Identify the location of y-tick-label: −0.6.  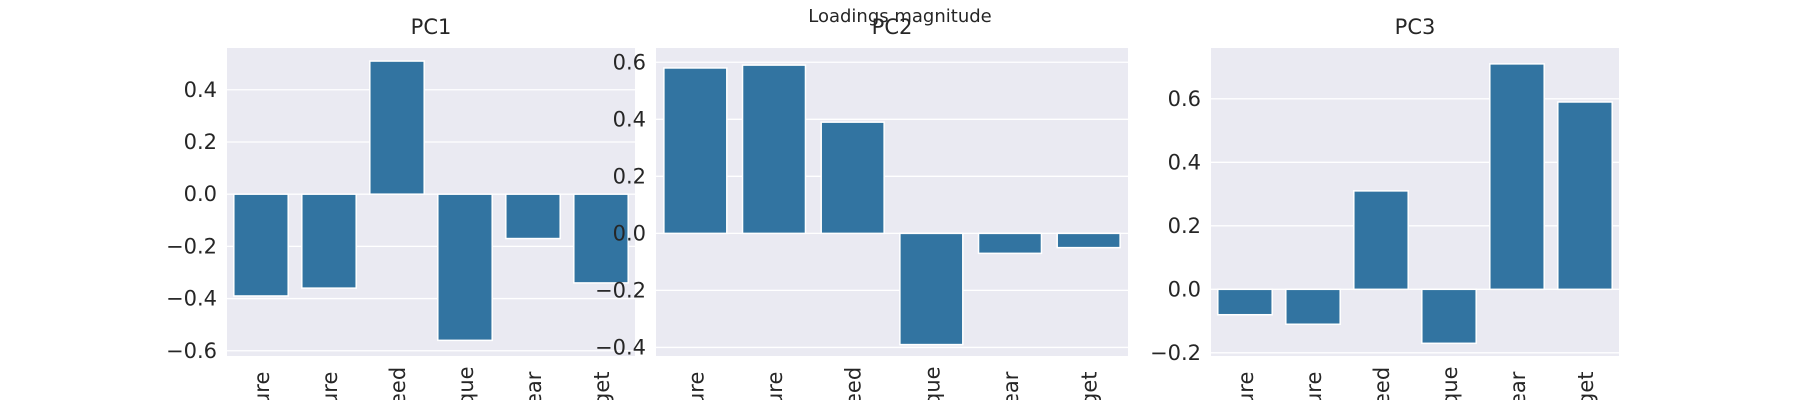
(191, 351).